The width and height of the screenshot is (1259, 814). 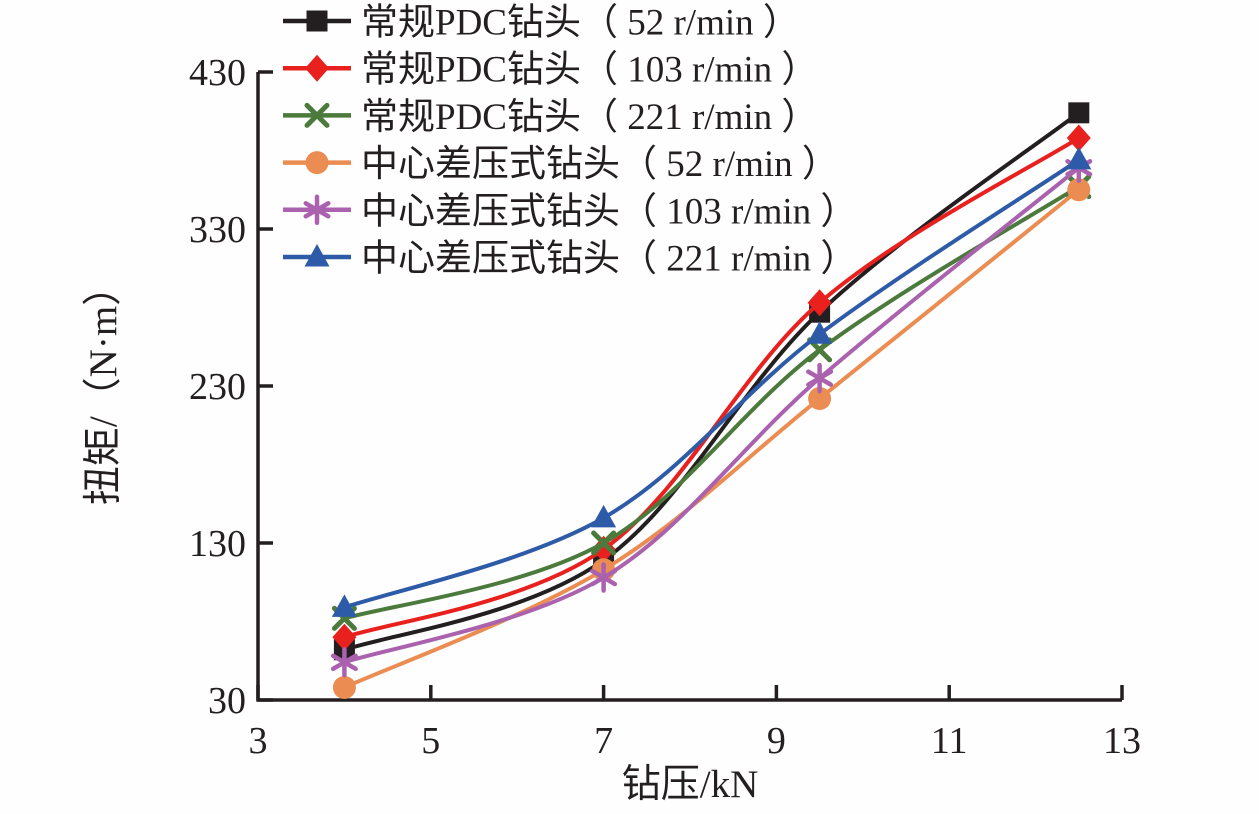 I want to click on legend-label: 常规PDC钻头（ 52 r/min ）, so click(x=580, y=23).